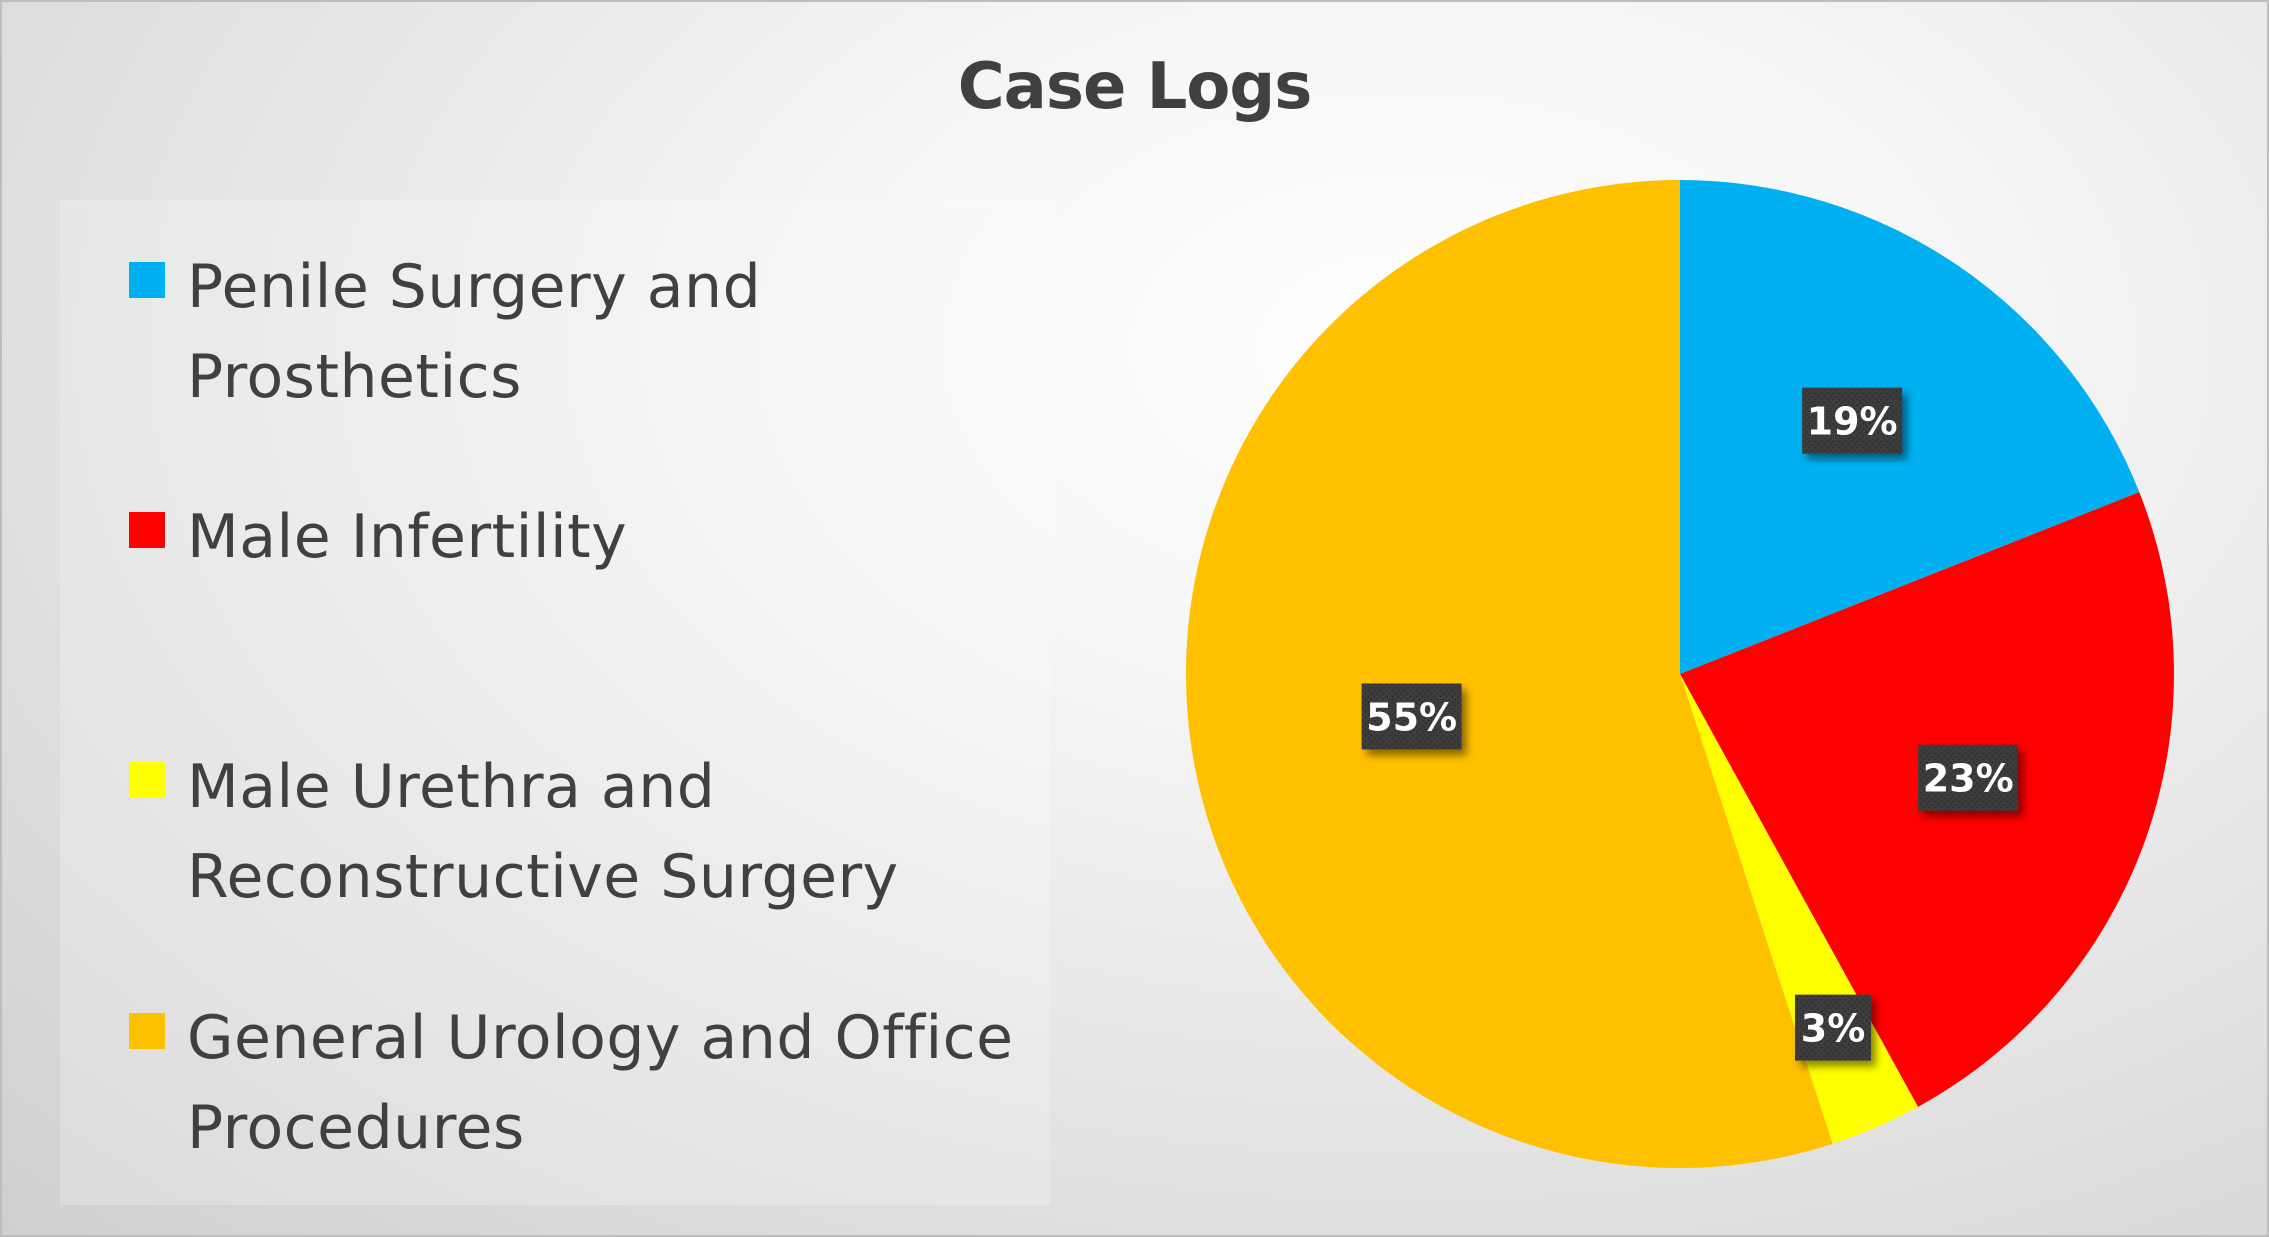  What do you see at coordinates (1910, 427) in the screenshot?
I see `pie-slice-penile` at bounding box center [1910, 427].